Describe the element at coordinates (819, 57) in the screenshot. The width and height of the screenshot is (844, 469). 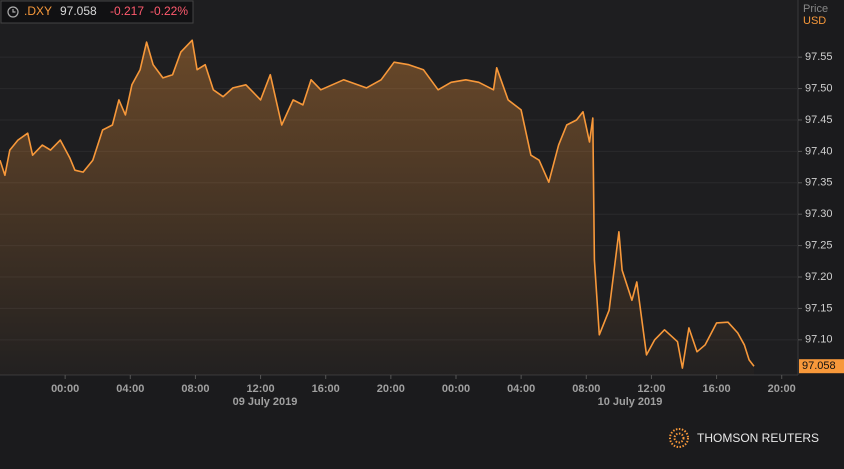
I see `y-tick-label: 97.55` at that location.